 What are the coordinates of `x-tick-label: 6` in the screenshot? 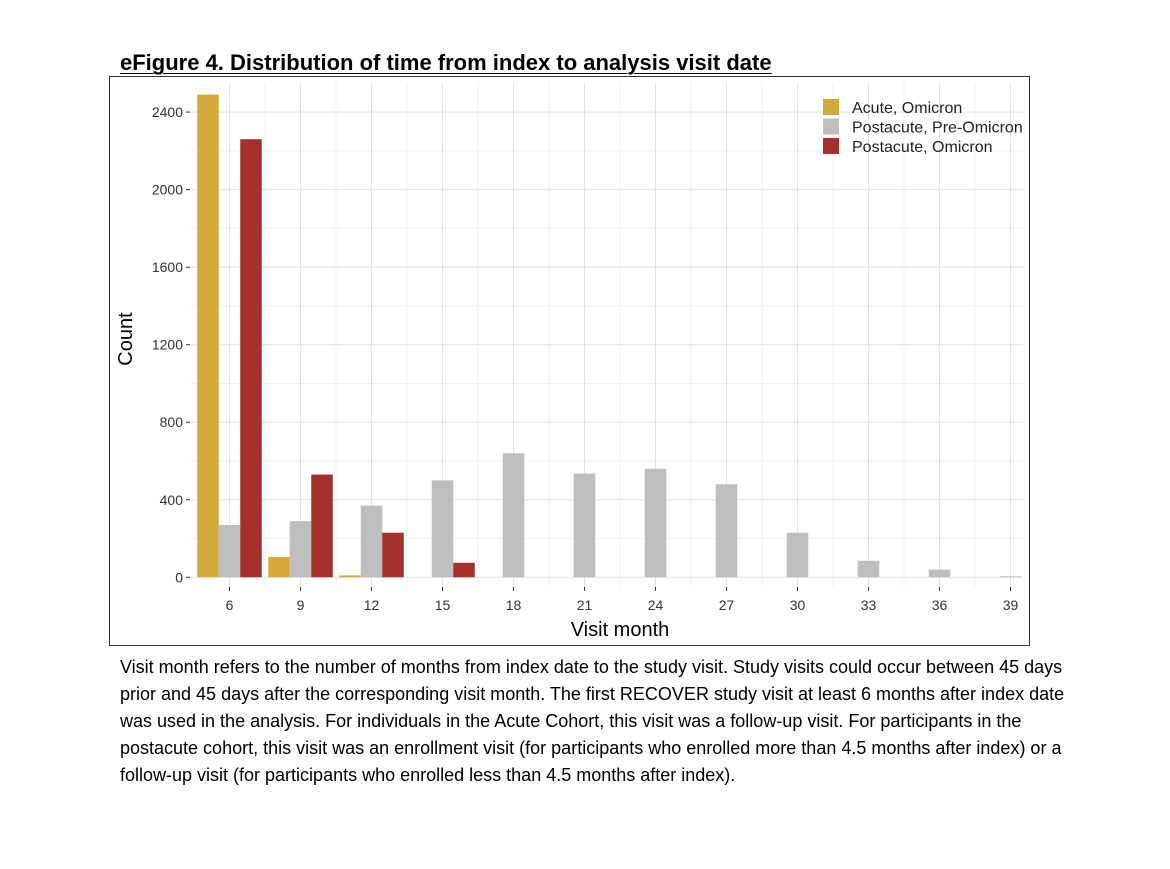 It's located at (230, 605).